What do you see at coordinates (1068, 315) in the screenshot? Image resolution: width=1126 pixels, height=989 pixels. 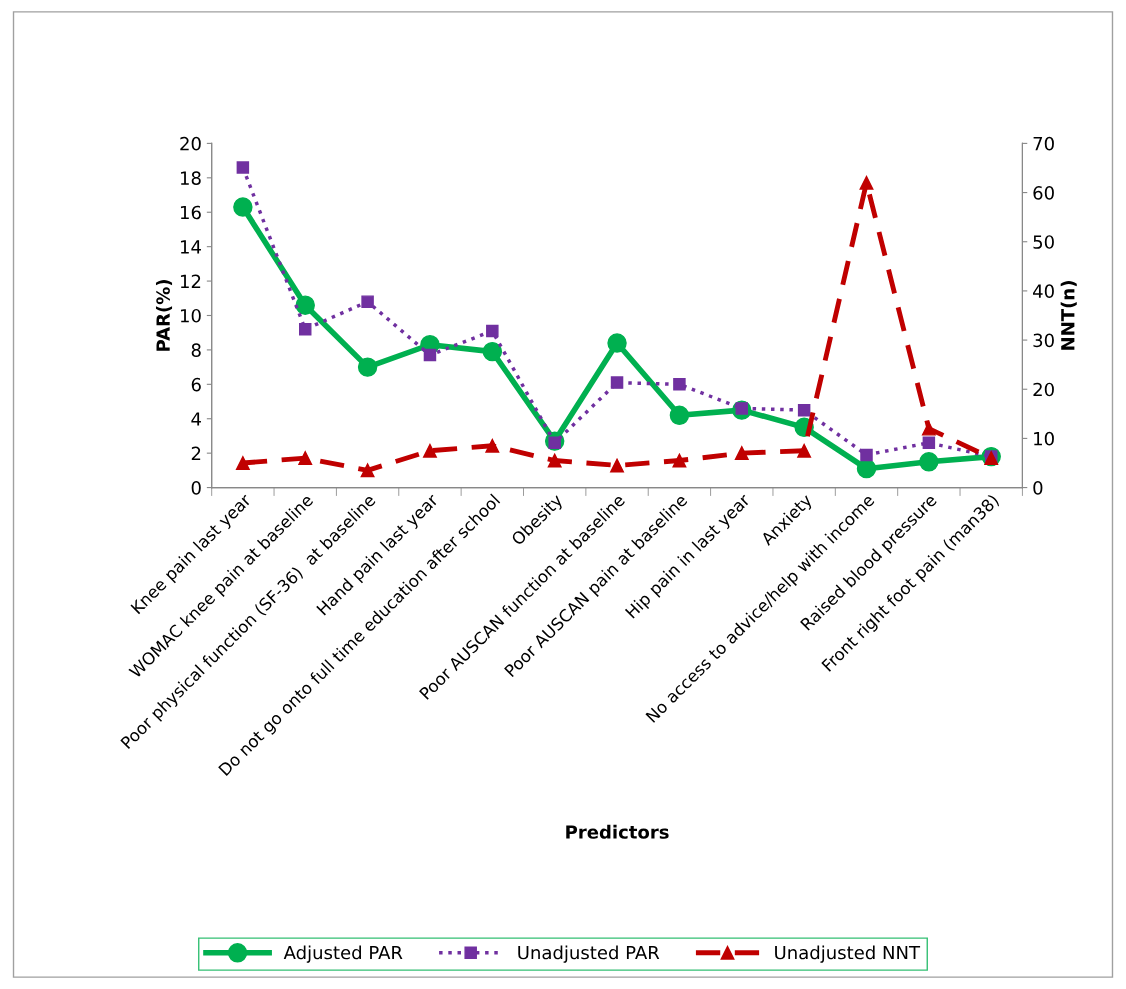 I see `y2-axis-title: NNT(n)` at bounding box center [1068, 315].